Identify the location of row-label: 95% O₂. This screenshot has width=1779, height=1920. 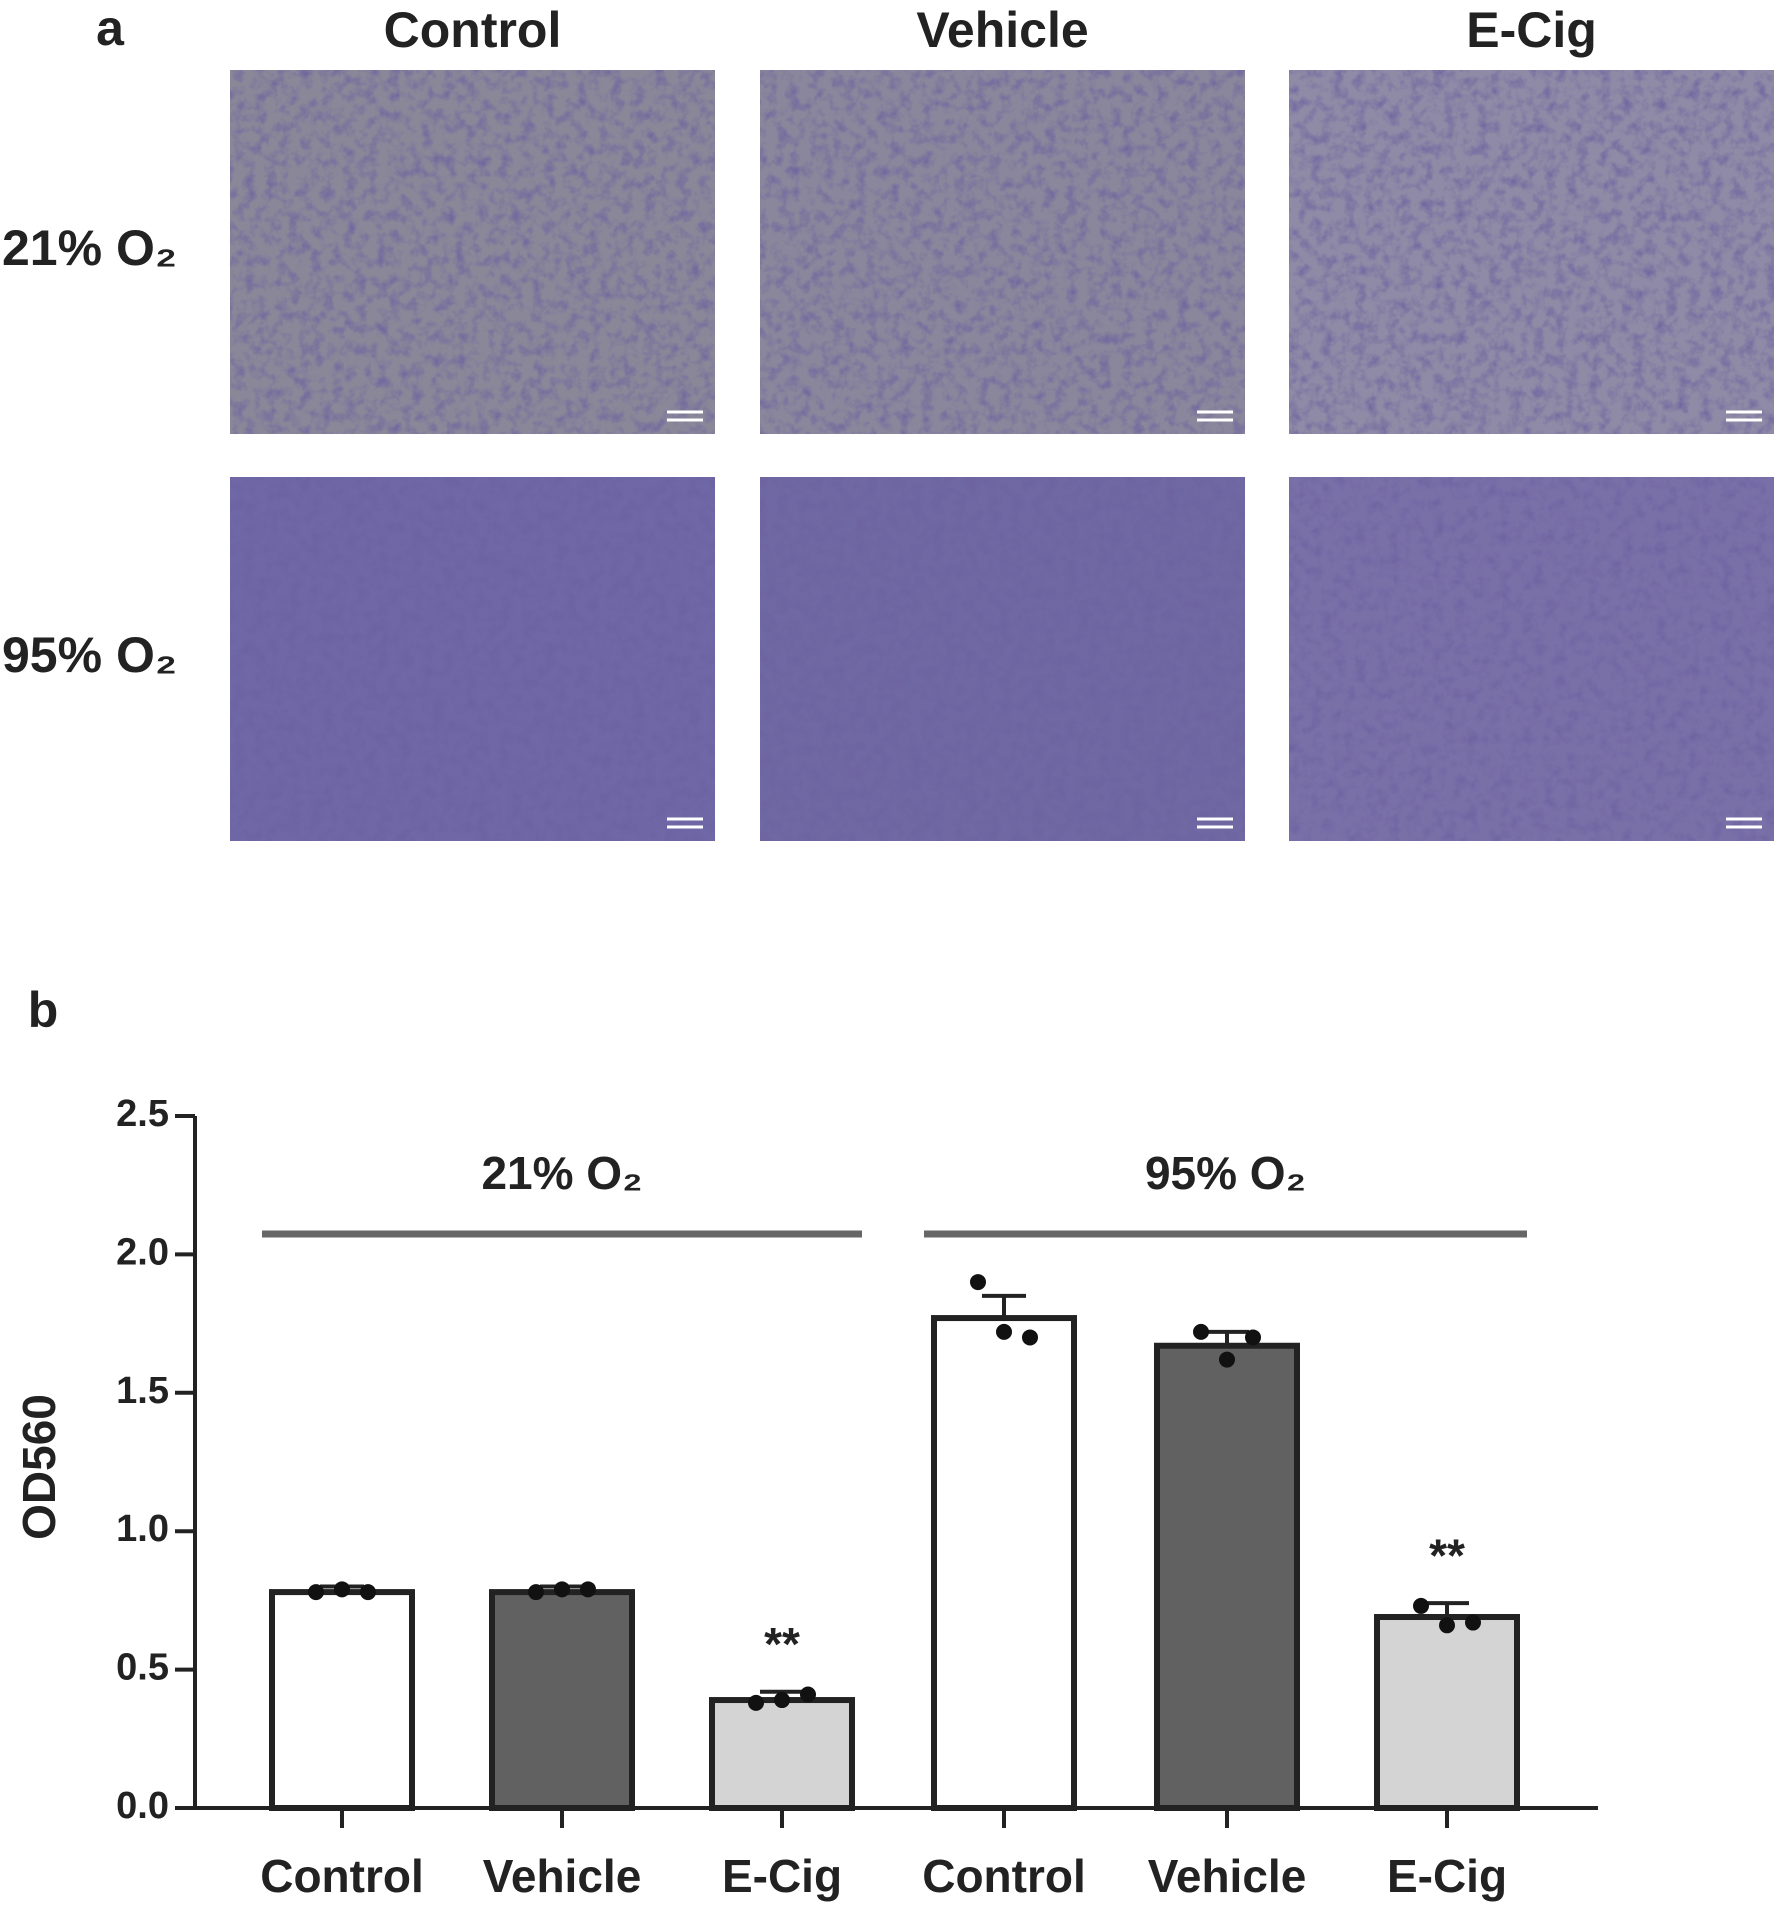
(89, 655).